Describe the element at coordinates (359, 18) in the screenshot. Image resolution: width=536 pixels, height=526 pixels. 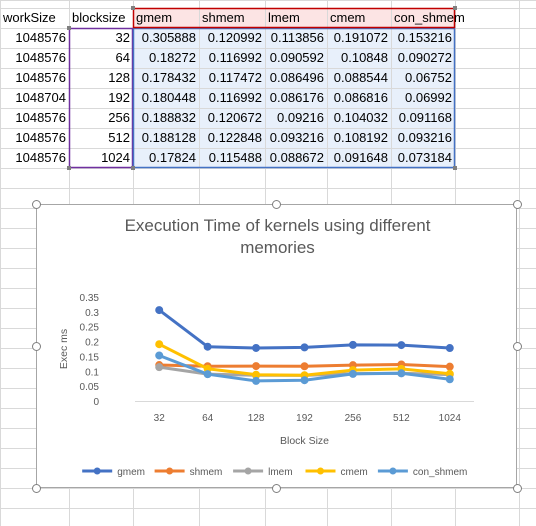
I see `header-cell: cmem` at that location.